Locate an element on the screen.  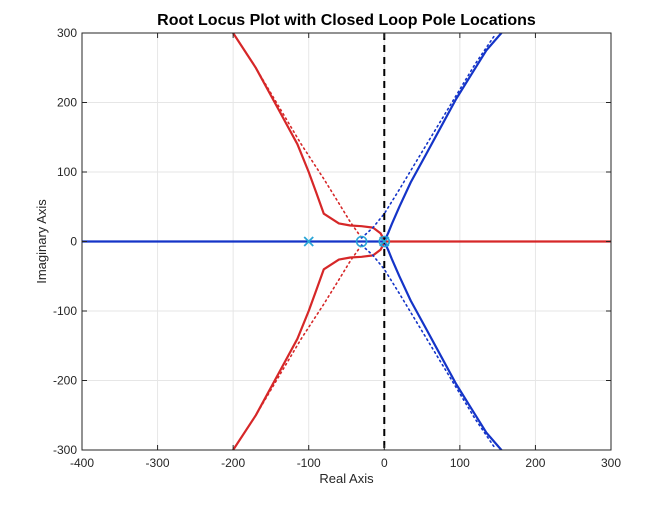
y-tick-label: 100 is located at coordinates (67, 172).